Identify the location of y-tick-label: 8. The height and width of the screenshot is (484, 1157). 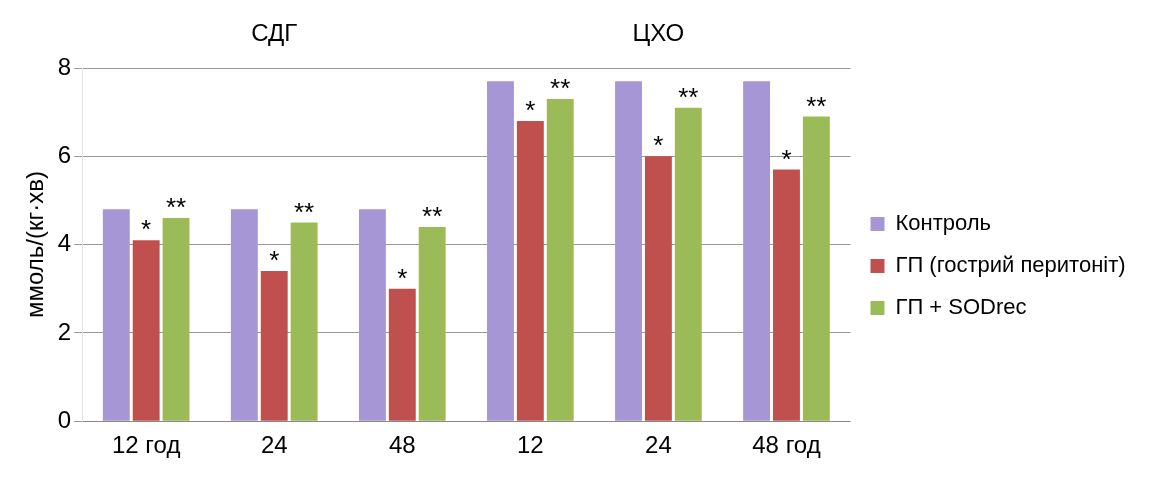
(64, 66).